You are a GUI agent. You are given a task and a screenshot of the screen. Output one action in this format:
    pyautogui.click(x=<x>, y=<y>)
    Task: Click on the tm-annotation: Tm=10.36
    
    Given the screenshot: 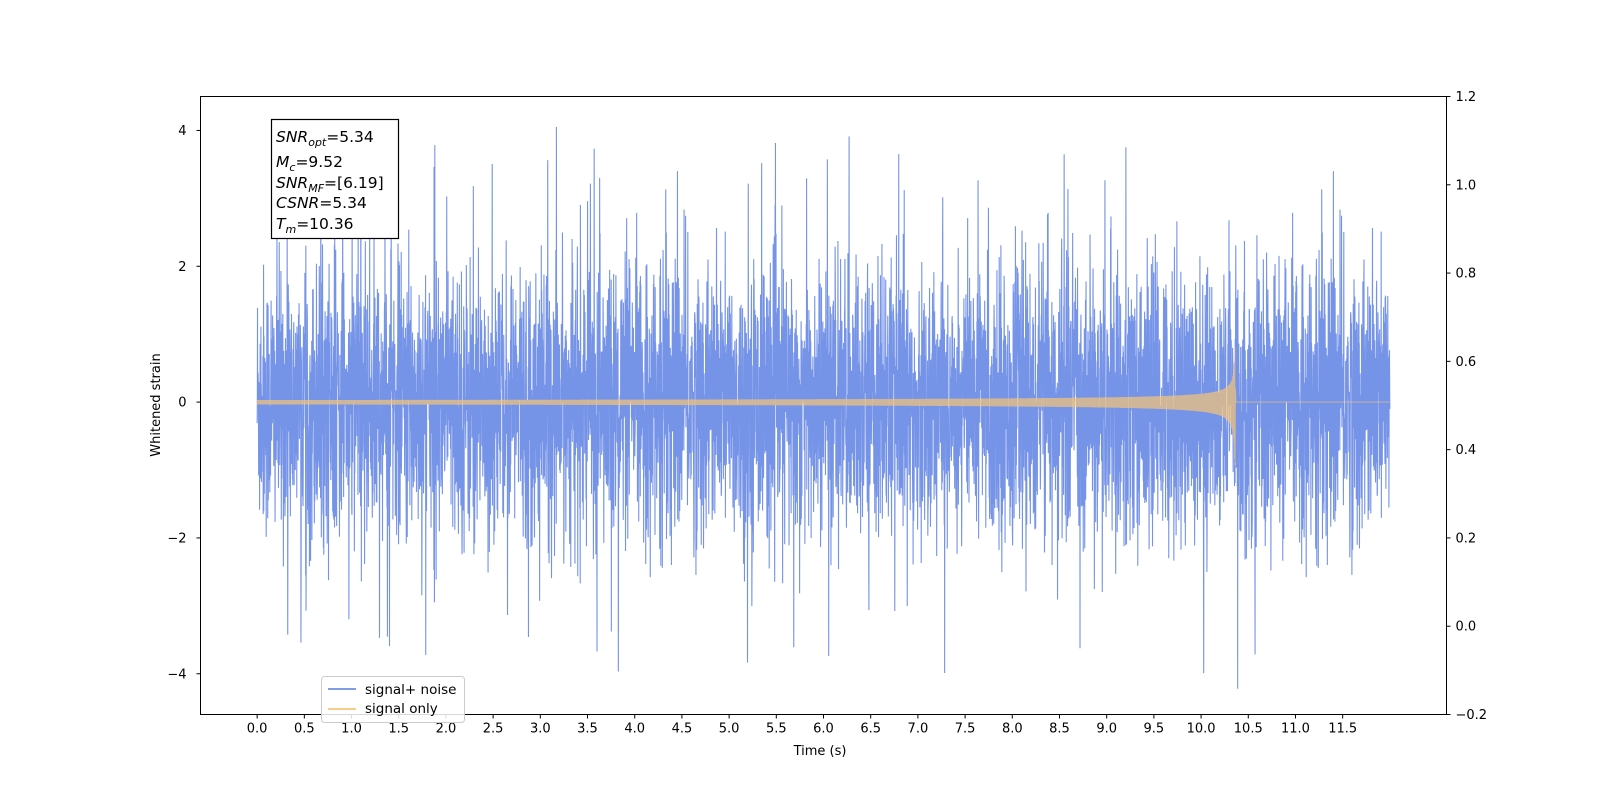 What is the action you would take?
    pyautogui.click(x=315, y=225)
    